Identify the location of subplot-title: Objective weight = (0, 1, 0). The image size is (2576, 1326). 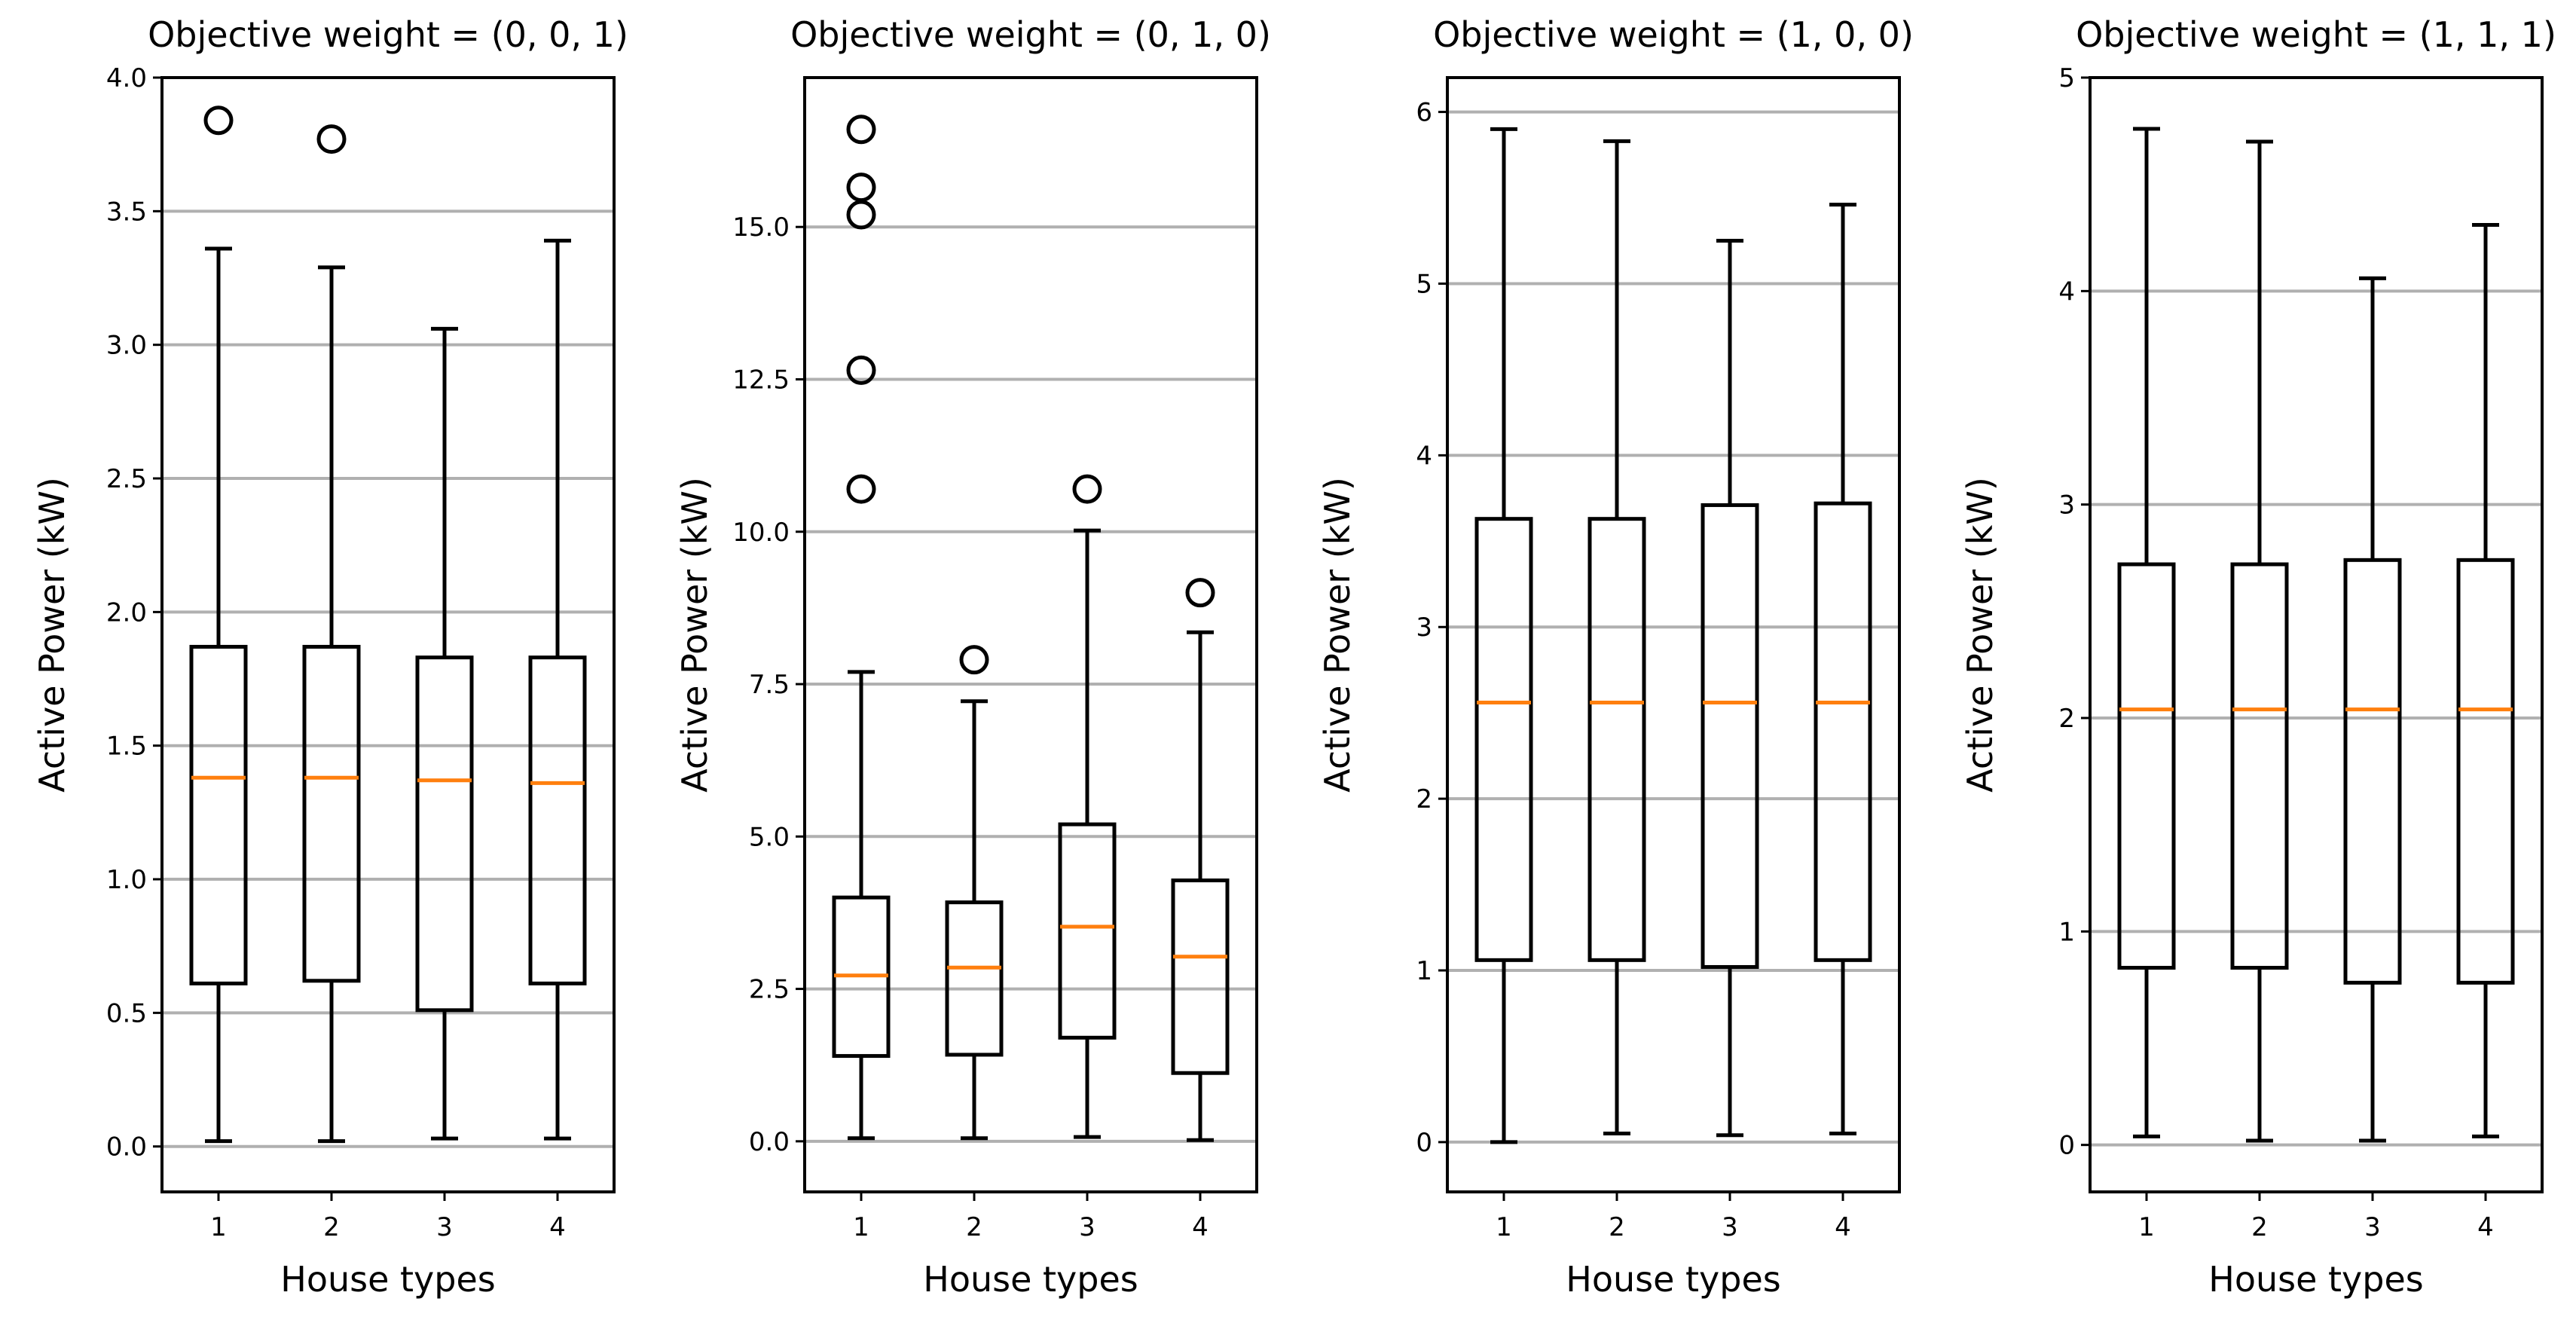
(1030, 34).